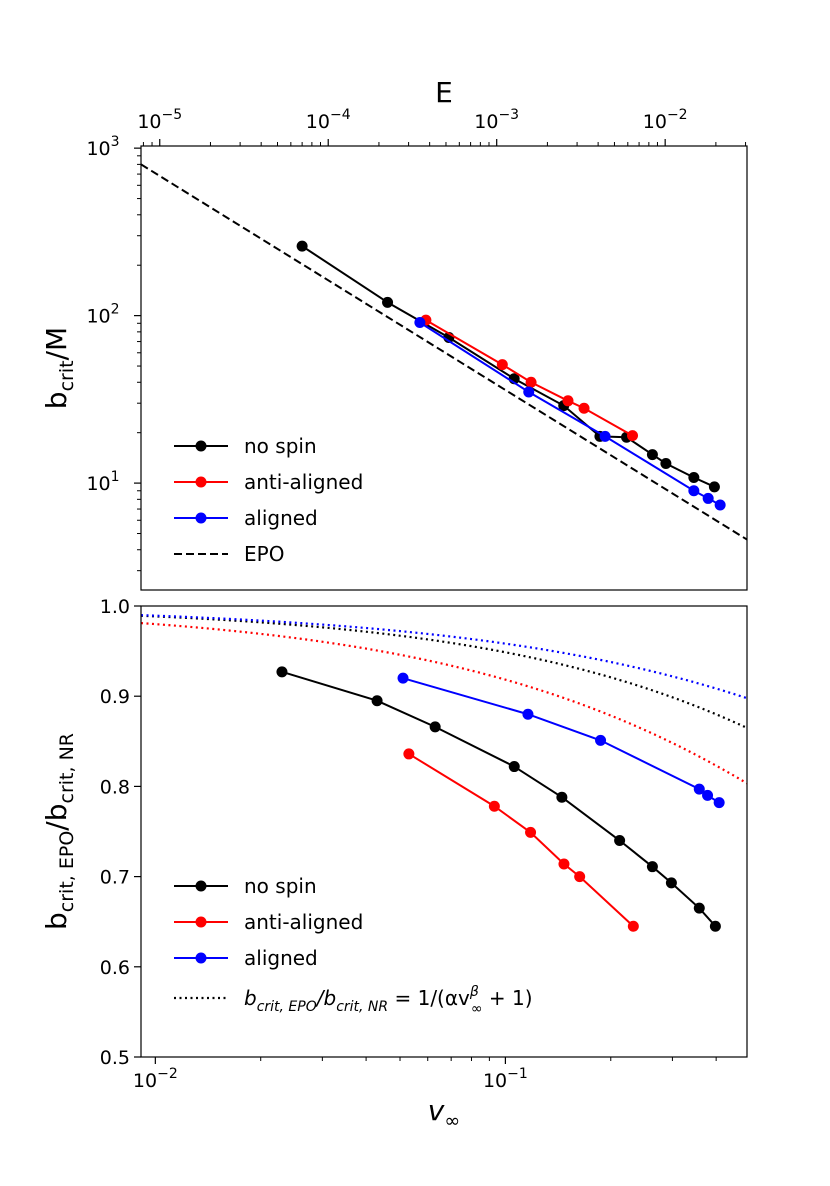 This screenshot has width=830, height=1186. Describe the element at coordinates (281, 958) in the screenshot. I see `bottom-legend-label: aligned` at that location.